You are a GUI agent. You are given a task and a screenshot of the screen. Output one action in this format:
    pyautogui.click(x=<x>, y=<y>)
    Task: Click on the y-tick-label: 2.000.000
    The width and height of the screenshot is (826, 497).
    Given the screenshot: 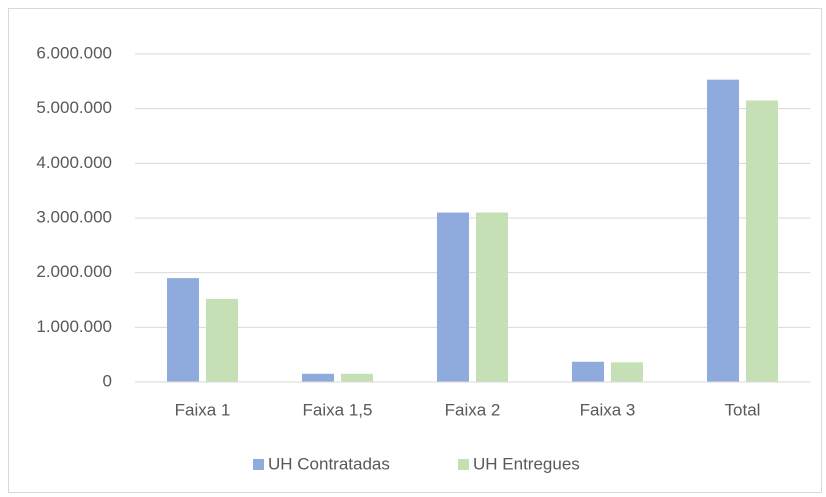 What is the action you would take?
    pyautogui.click(x=74, y=271)
    